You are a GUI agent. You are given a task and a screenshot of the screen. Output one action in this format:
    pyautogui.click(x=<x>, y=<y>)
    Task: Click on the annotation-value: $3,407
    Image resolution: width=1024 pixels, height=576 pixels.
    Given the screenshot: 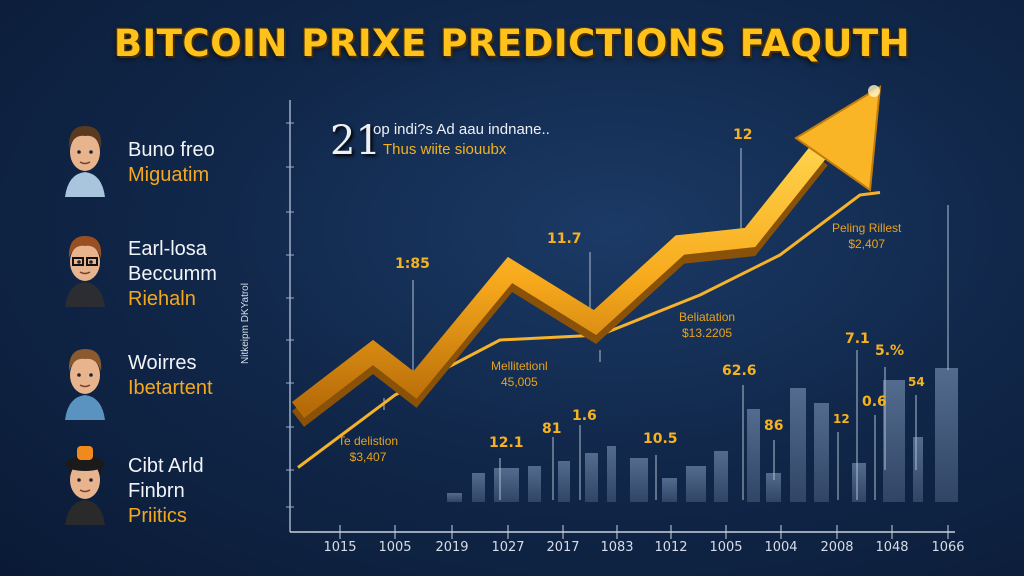 What is the action you would take?
    pyautogui.click(x=368, y=457)
    